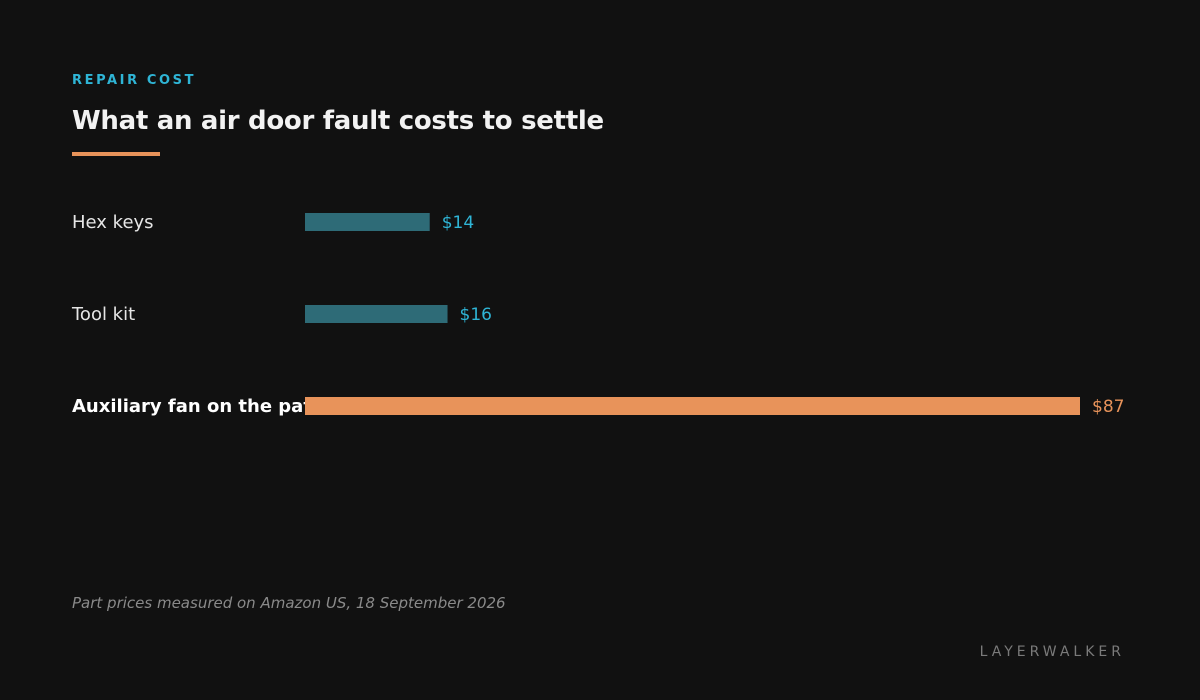 The height and width of the screenshot is (700, 1200). Describe the element at coordinates (113, 222) in the screenshot. I see `category-label: Hex keys` at that location.